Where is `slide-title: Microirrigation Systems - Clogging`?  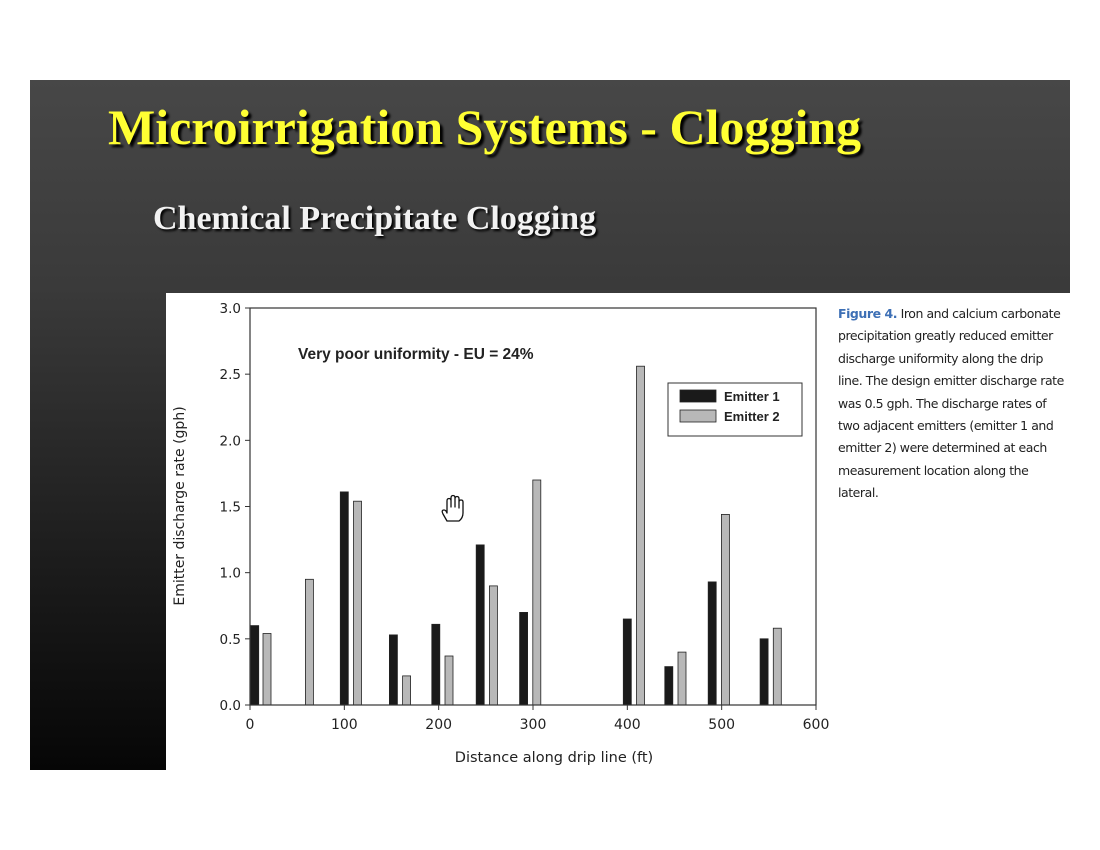
slide-title: Microirrigation Systems - Clogging is located at coordinates (485, 127).